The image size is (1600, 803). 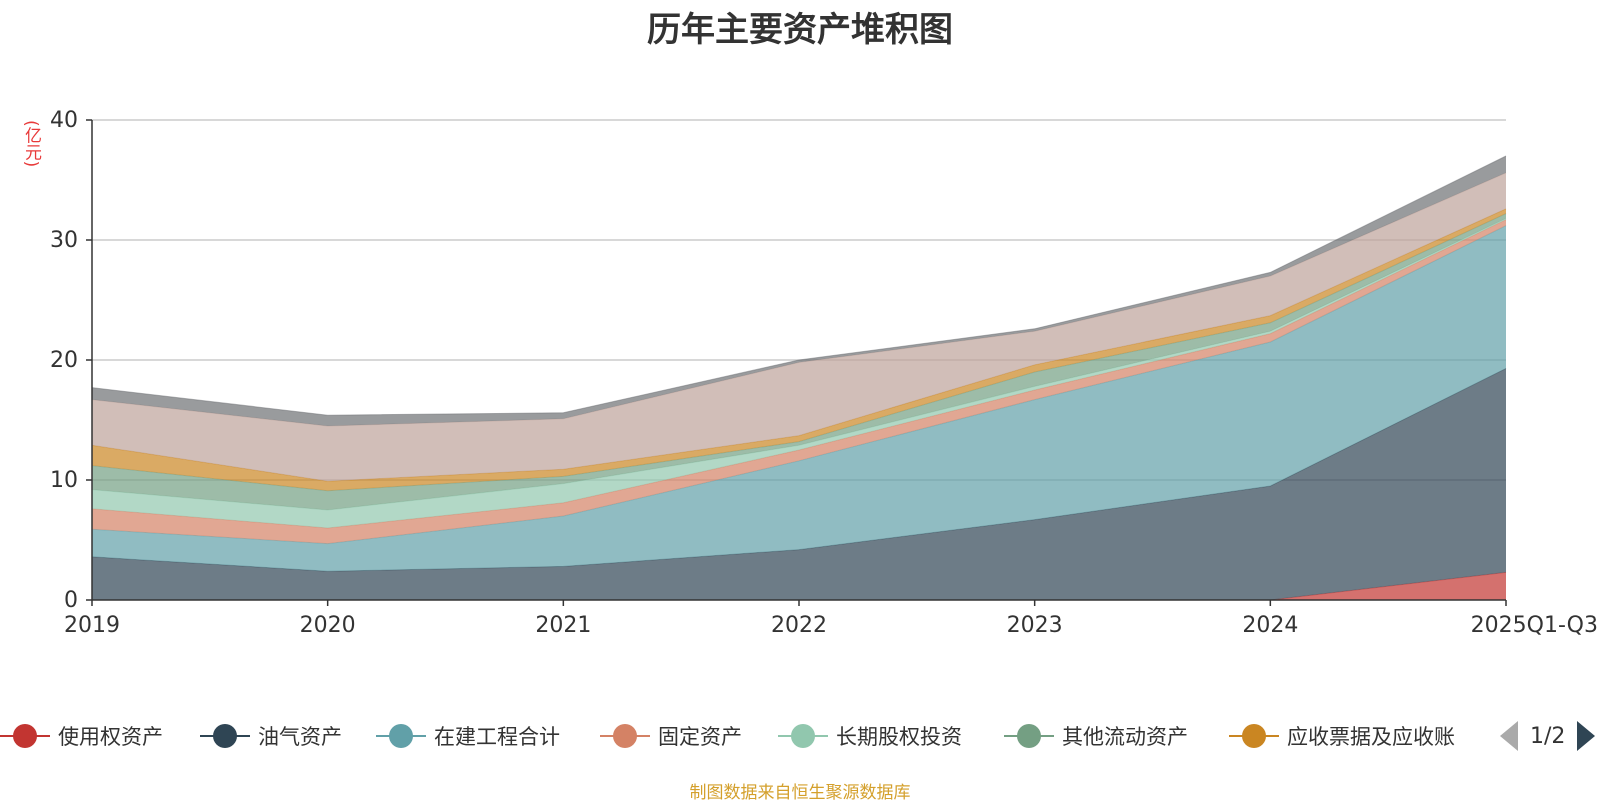 What do you see at coordinates (1586, 736) in the screenshot?
I see `legend-next-page-icon` at bounding box center [1586, 736].